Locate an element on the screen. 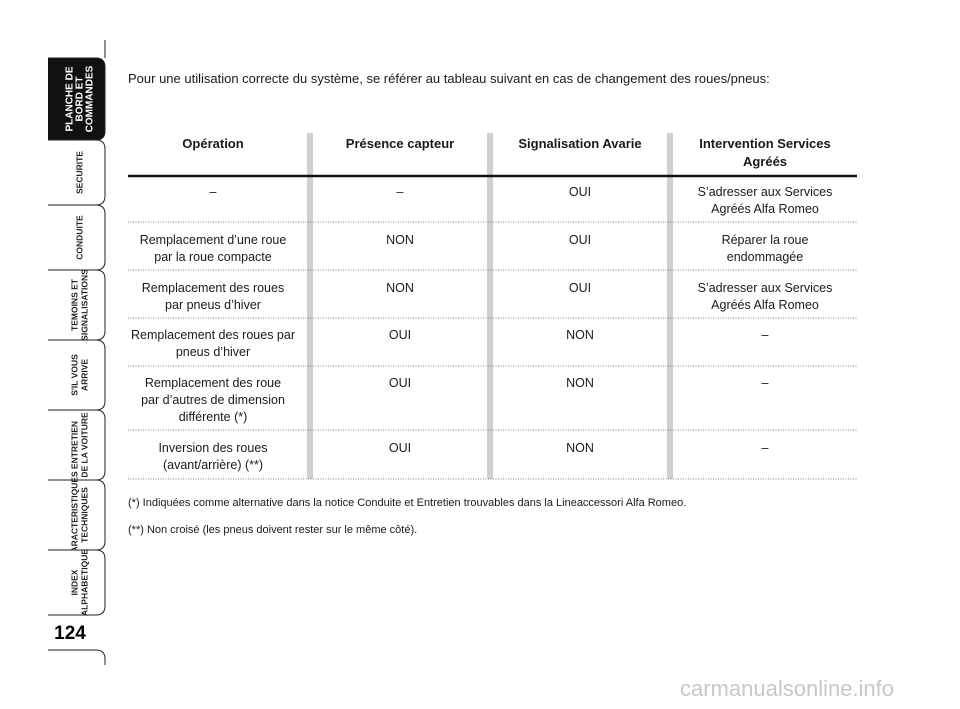 The width and height of the screenshot is (960, 709). column-header: Agréés is located at coordinates (765, 161).